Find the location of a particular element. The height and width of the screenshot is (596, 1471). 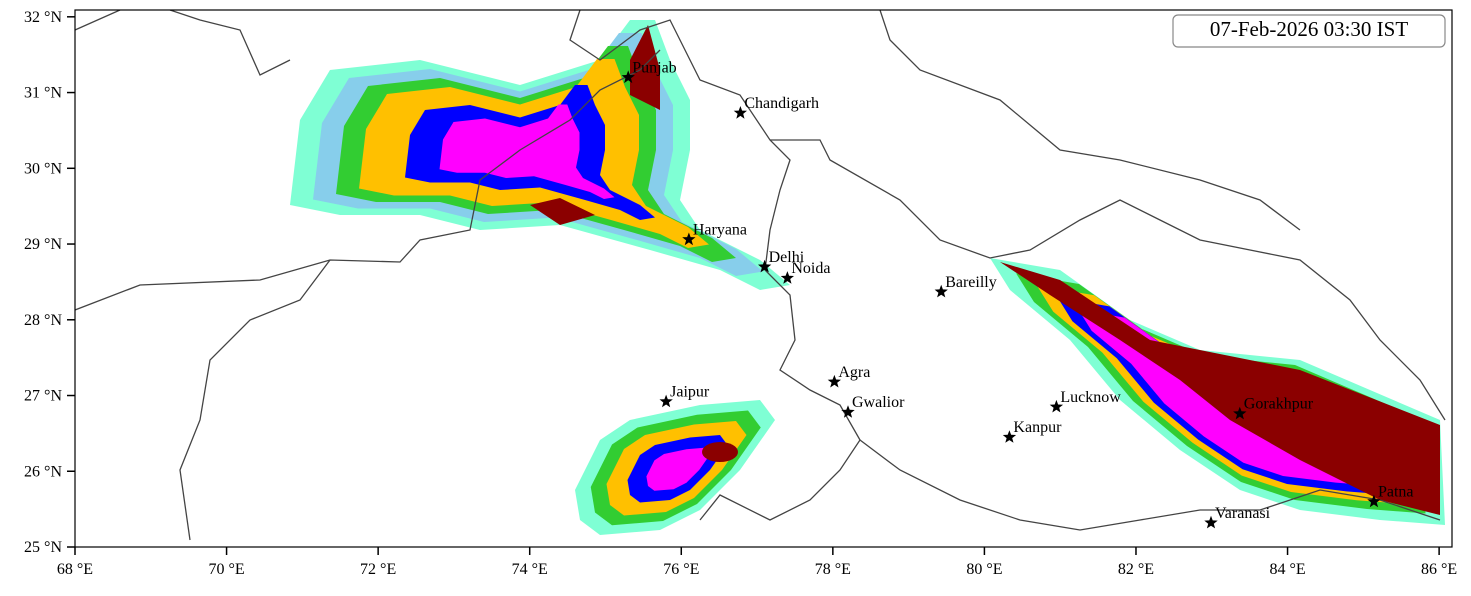

timestamp: 07-Feb-2026 03:30 IST is located at coordinates (1309, 29).